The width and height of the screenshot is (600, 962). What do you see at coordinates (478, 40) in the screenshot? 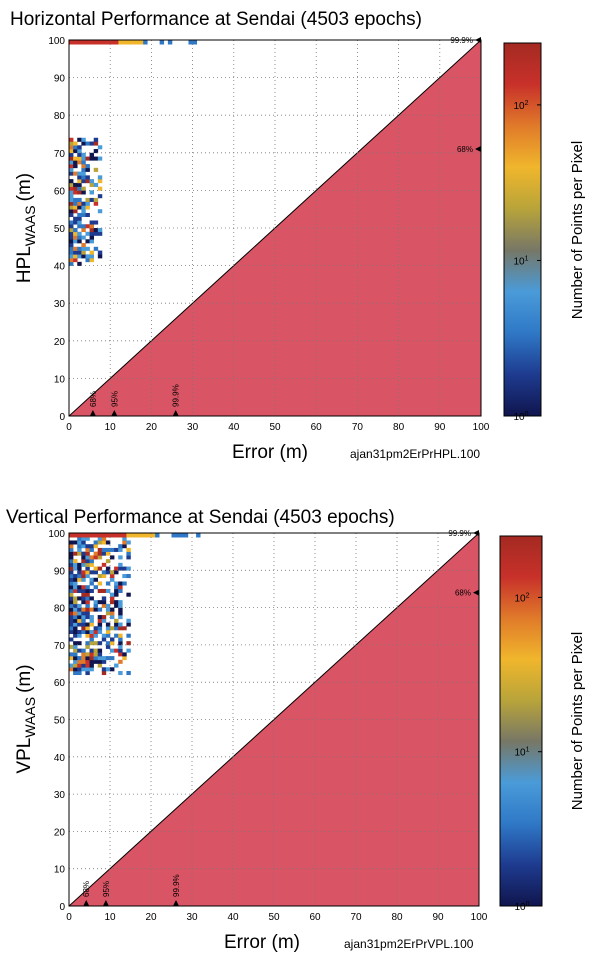
I see `bound-percentile-marker` at bounding box center [478, 40].